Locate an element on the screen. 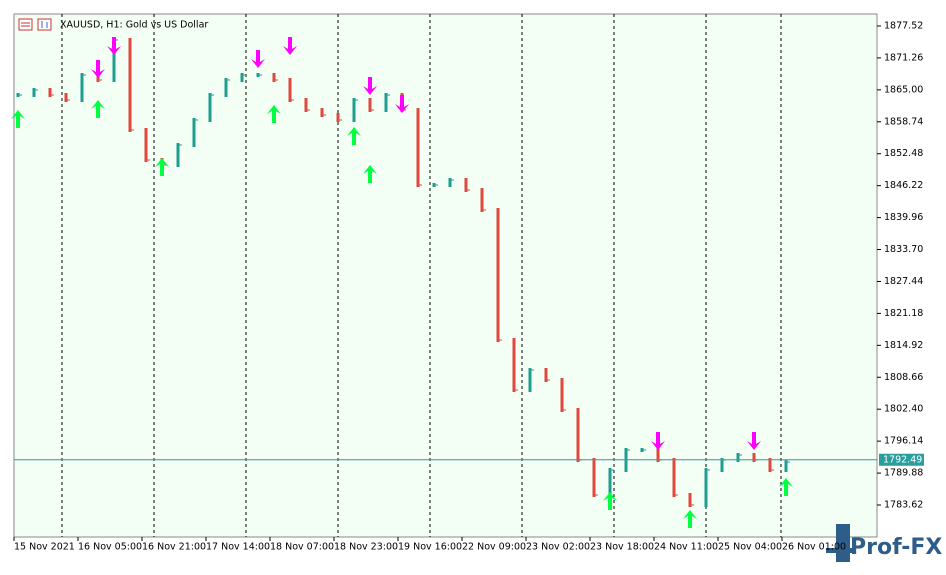 The width and height of the screenshot is (946, 575). x-tick-label: 16 Nov 05:00 is located at coordinates (110, 547).